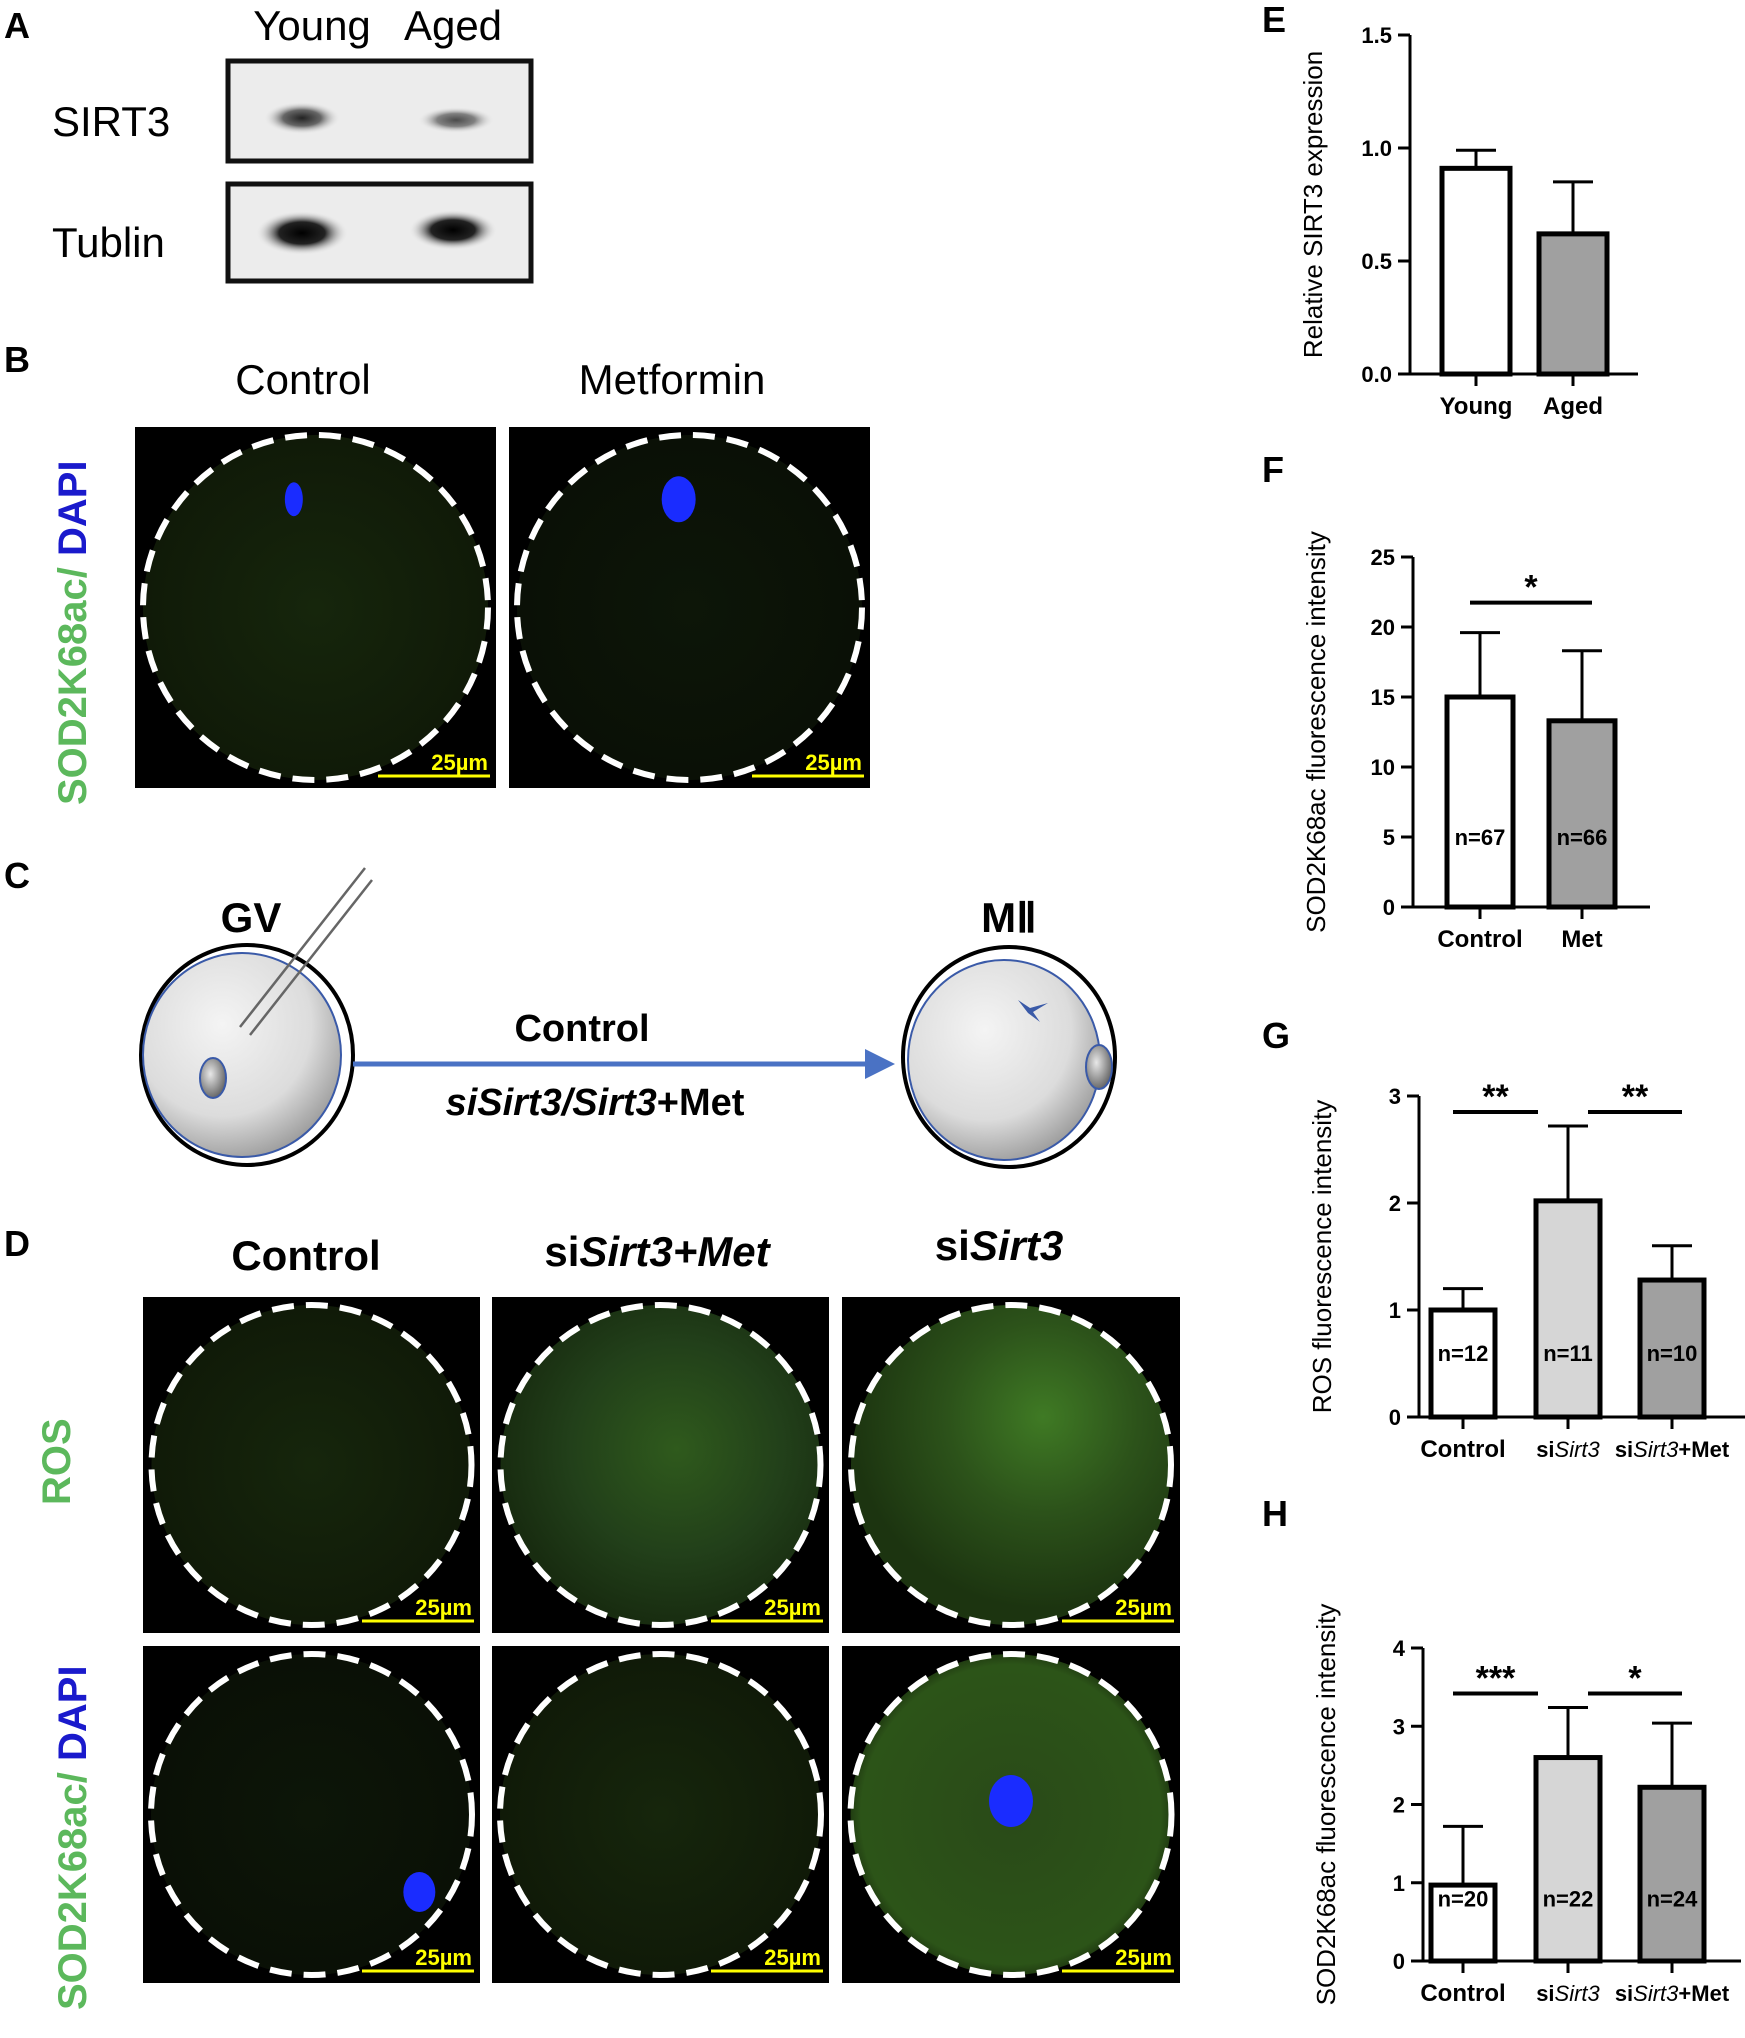 The height and width of the screenshot is (2038, 1745). What do you see at coordinates (1275, 1513) in the screenshot?
I see `panel-label-h: H` at bounding box center [1275, 1513].